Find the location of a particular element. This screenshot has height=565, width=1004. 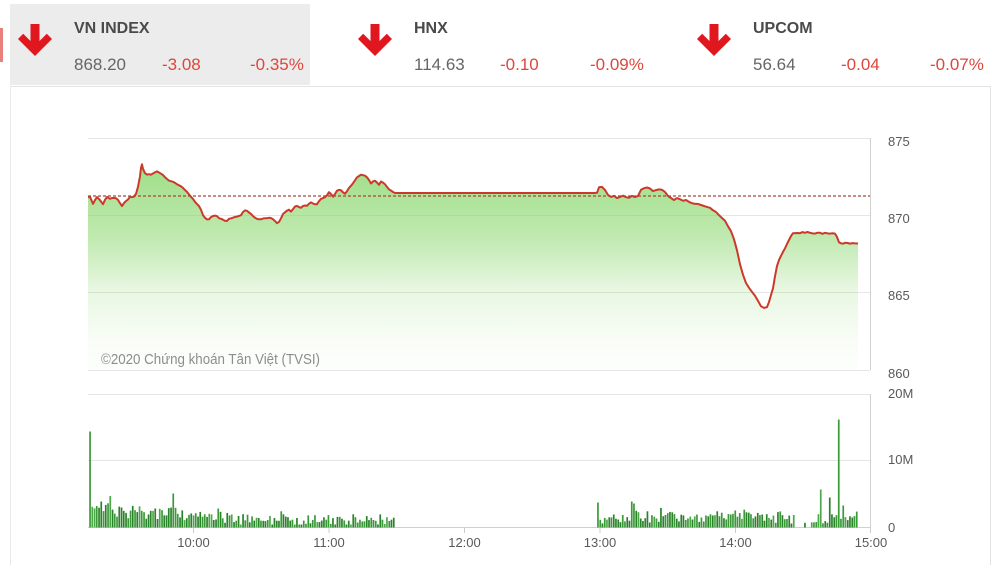

svg-text:©2020 Chứng khoán Tân Việt (TV: ©2020 Chứng khoán Tân Việt (TVSI) is located at coordinates (210, 359).